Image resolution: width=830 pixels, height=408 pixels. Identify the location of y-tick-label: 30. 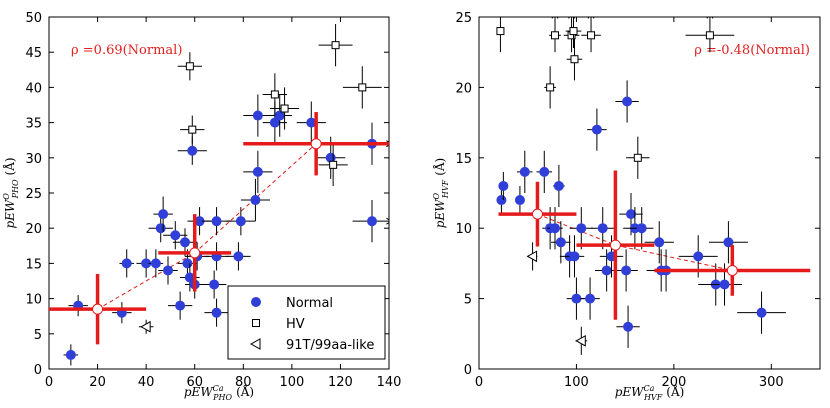
(33, 159).